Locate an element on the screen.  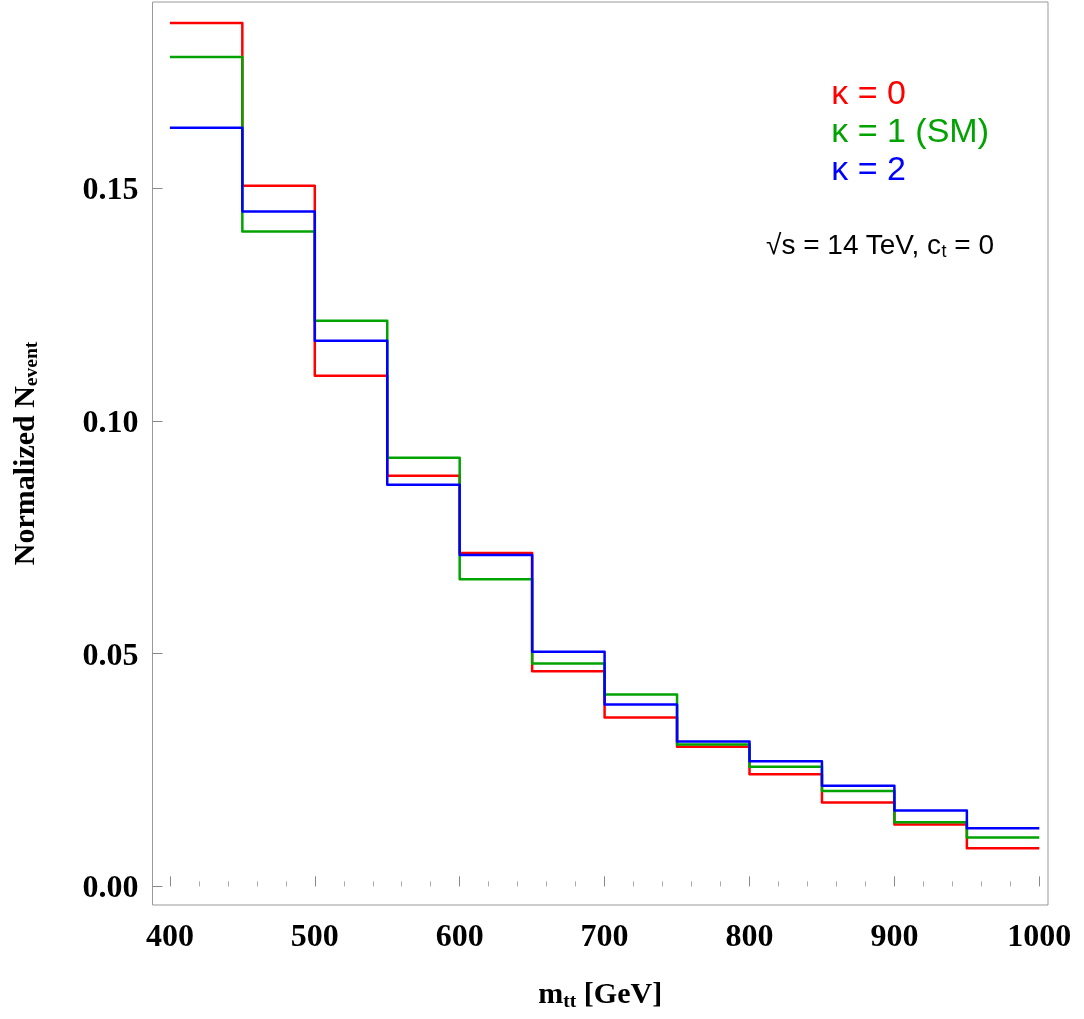
x-tick-label: 1000 is located at coordinates (1039, 935).